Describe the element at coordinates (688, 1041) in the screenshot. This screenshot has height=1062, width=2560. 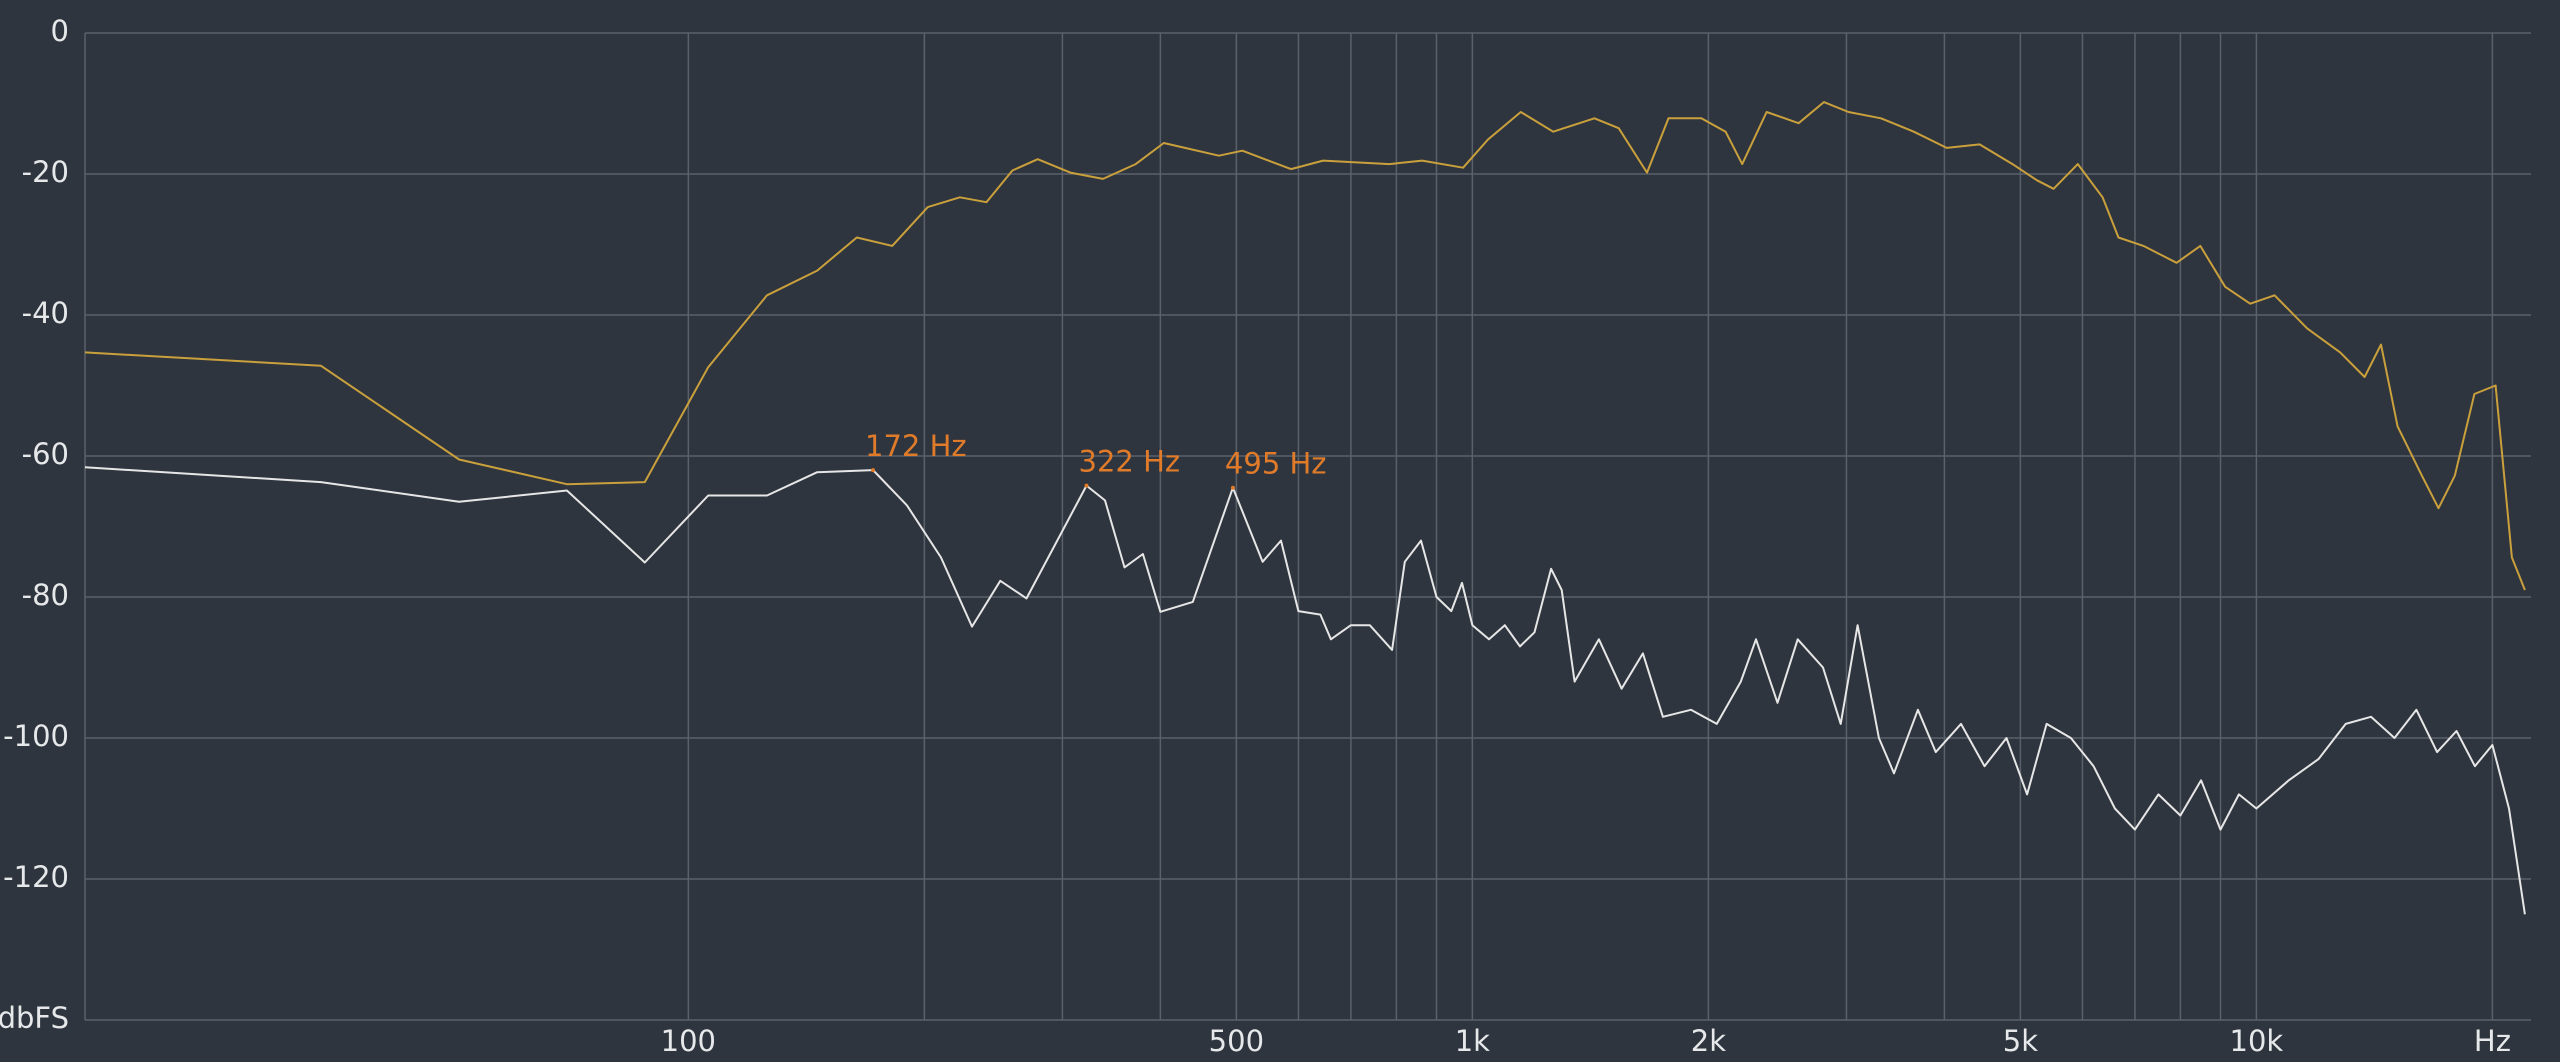
I see `x-tick-label: 100` at that location.